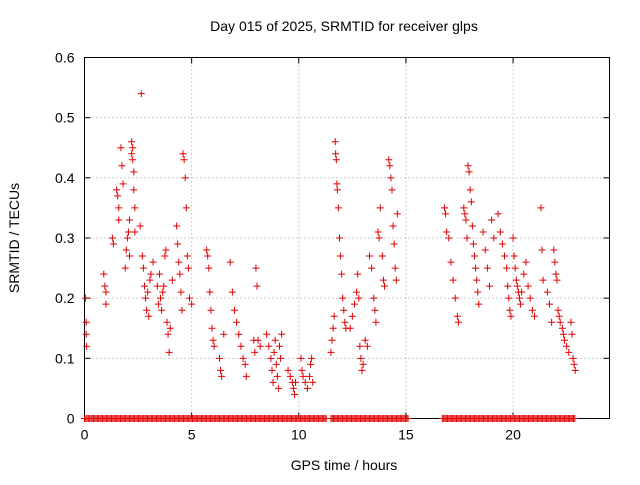 The image size is (640, 485). Describe the element at coordinates (344, 465) in the screenshot. I see `x-axis-label: GPS time / hours` at that location.